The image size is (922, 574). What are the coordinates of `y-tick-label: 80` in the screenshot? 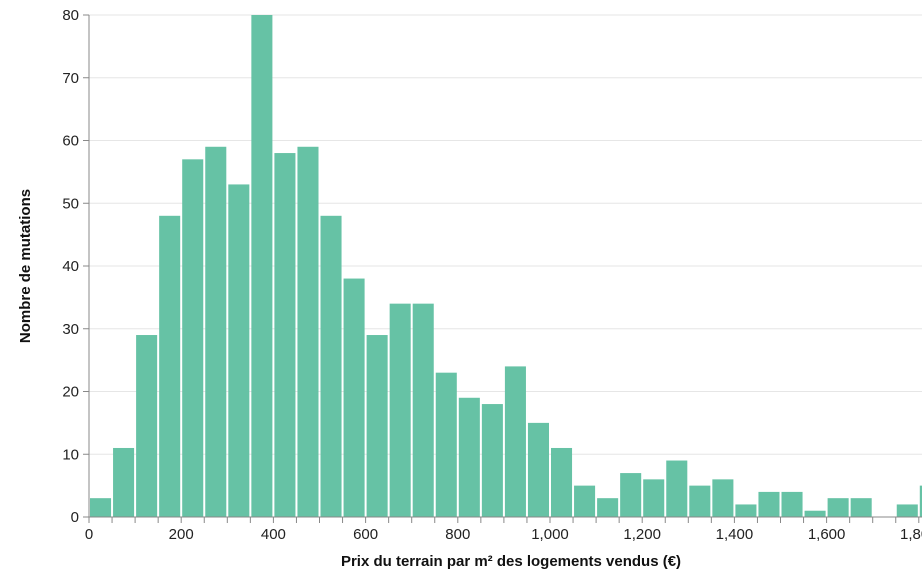 It's located at (70, 15).